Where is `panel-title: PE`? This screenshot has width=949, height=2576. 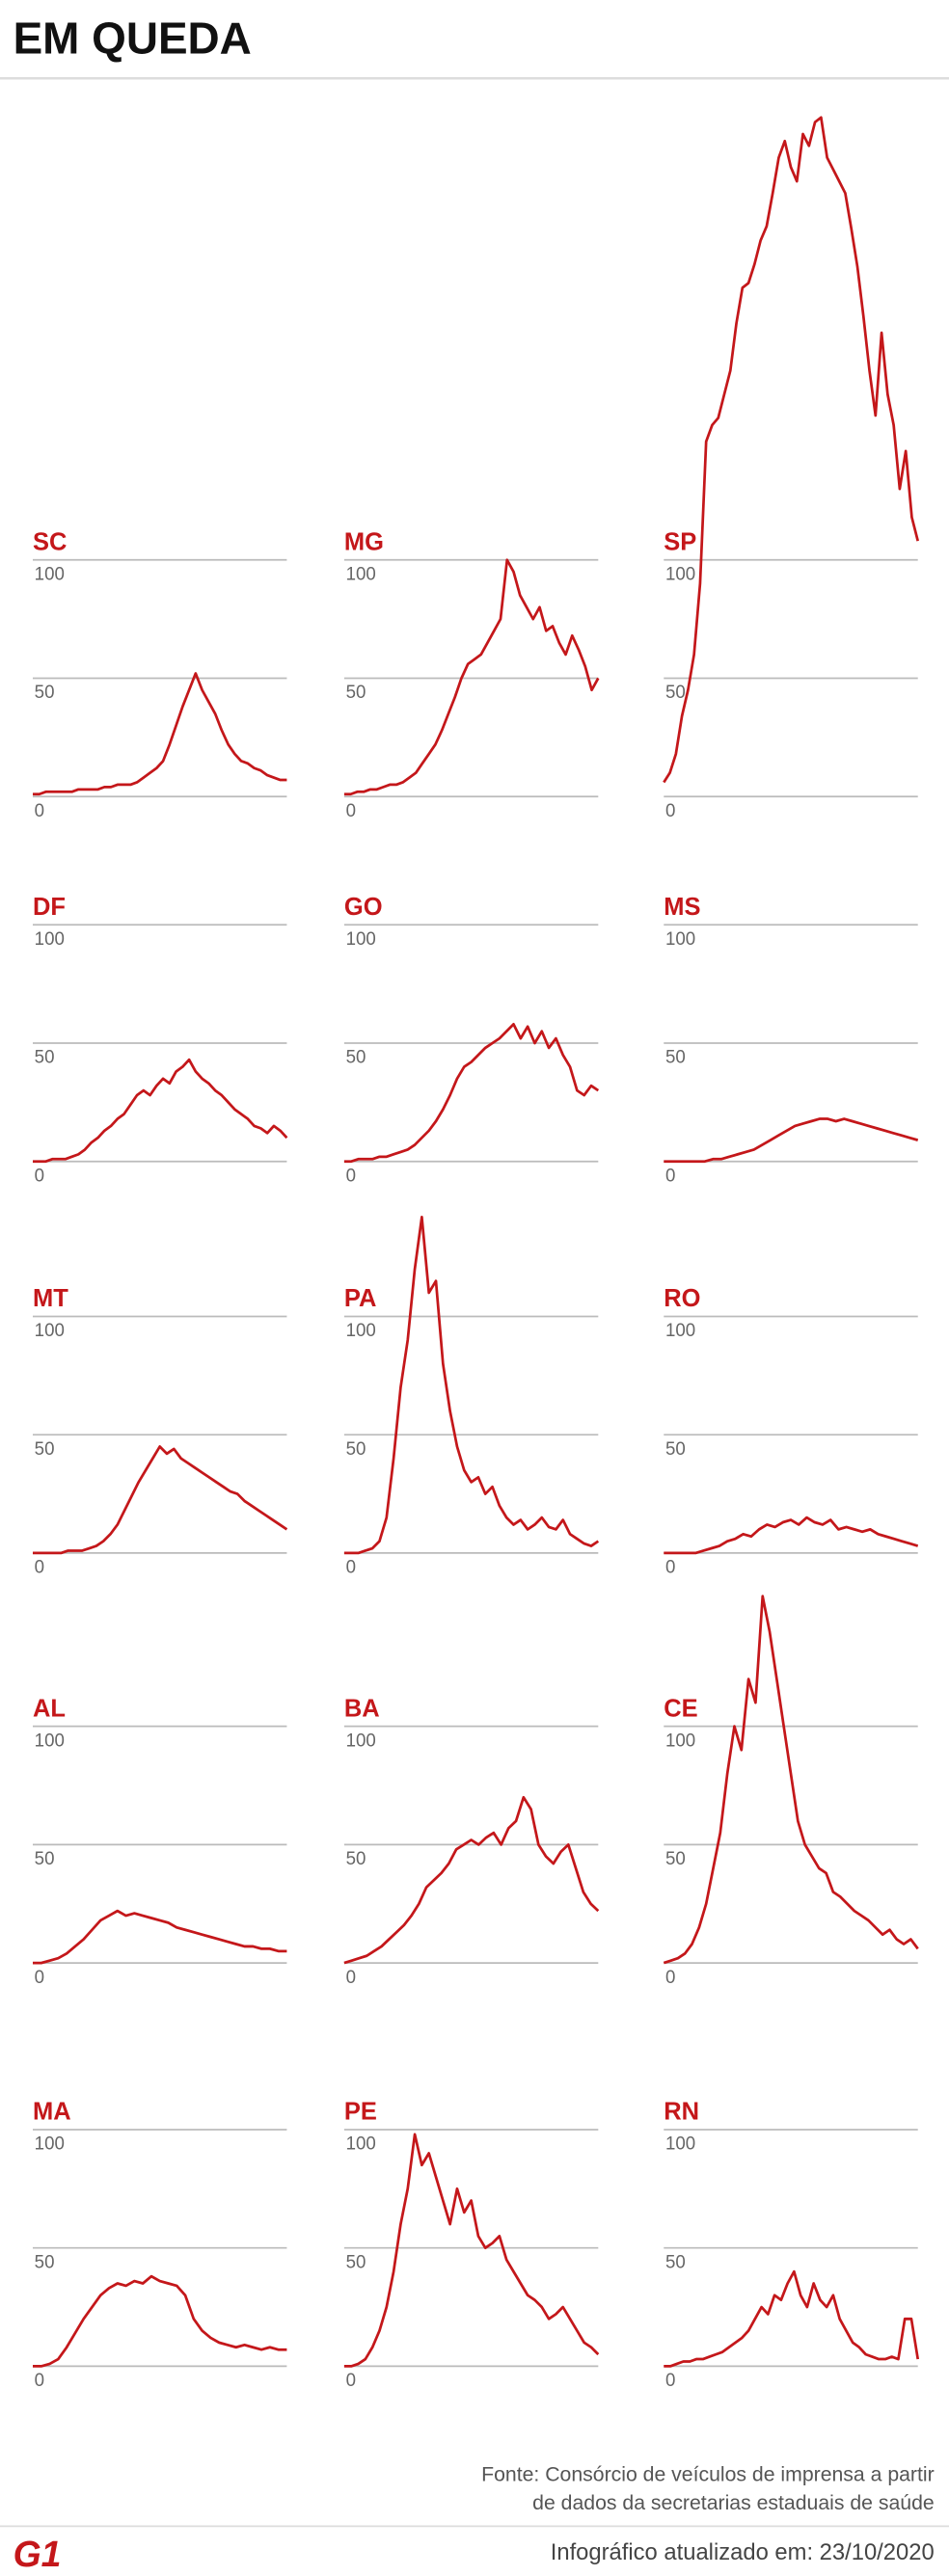 panel-title: PE is located at coordinates (361, 2112).